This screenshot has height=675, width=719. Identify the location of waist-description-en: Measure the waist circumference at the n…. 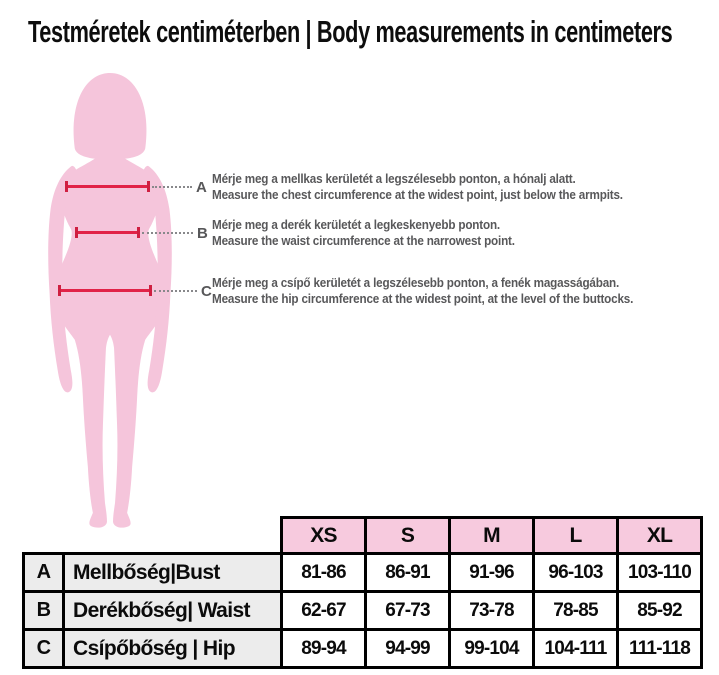
(363, 240).